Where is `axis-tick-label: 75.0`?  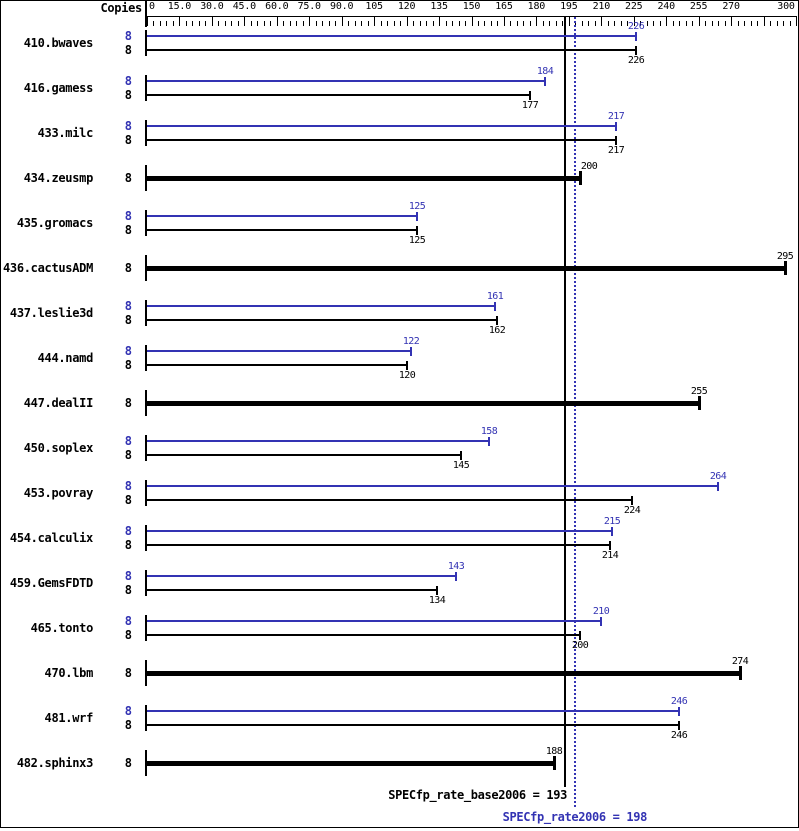
axis-tick-label: 75.0 is located at coordinates (309, 6).